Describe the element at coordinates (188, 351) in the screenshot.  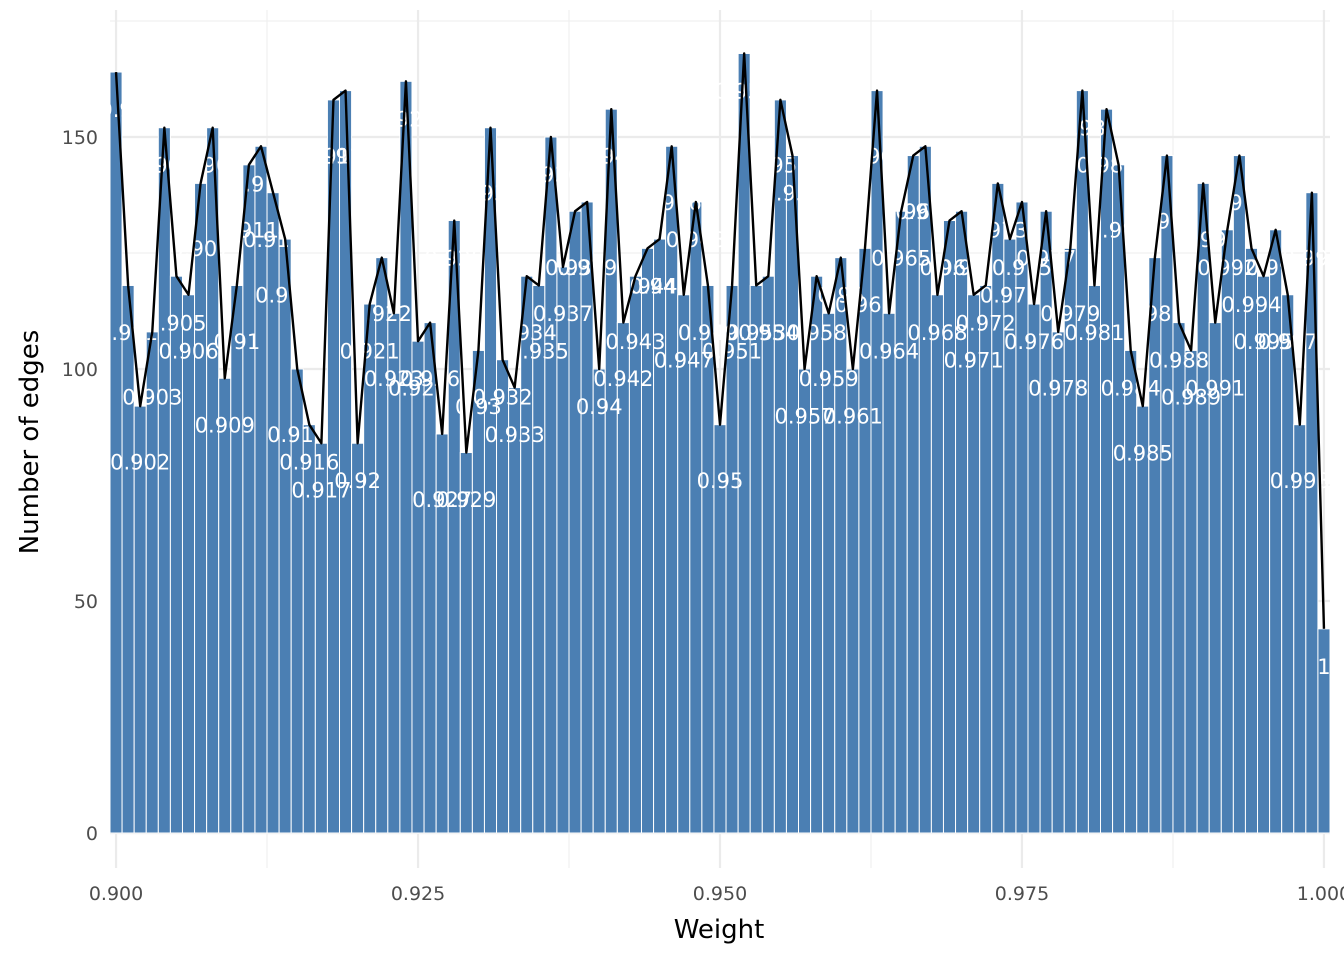
I see `bar-label: 0.906` at that location.